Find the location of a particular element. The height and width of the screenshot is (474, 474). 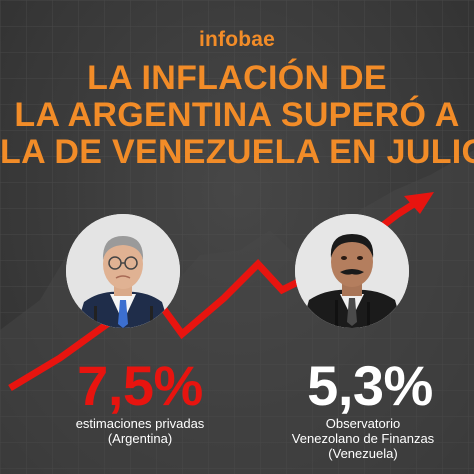

headline-line-1: LA INFLACIÓN DE is located at coordinates (237, 78).